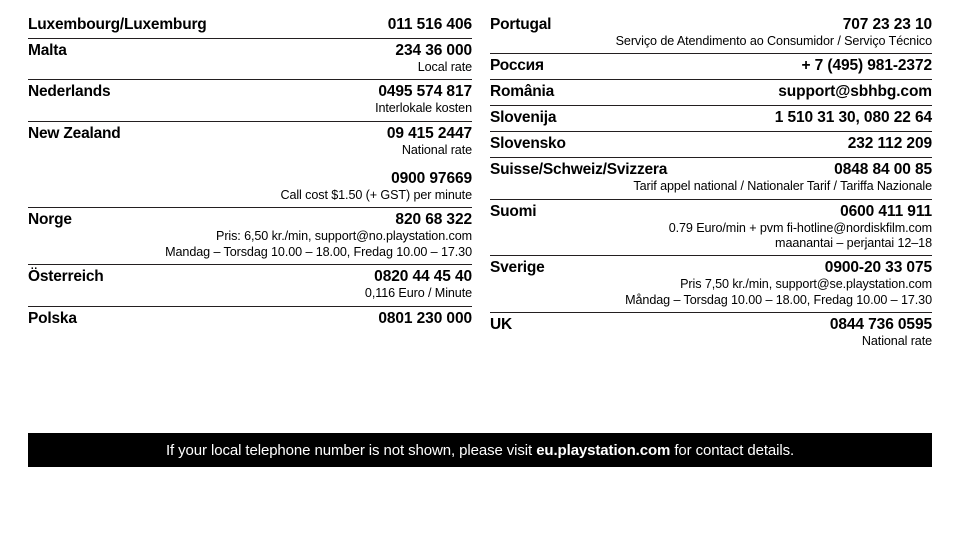  I want to click on country-name: Россия, so click(517, 66).